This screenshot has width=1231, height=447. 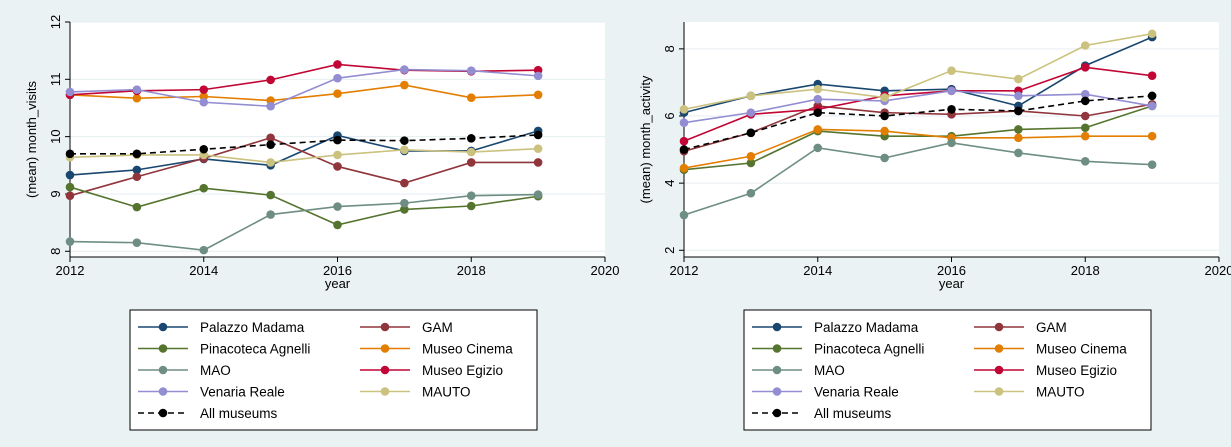 I want to click on x-tick-label: 2018, so click(x=471, y=270).